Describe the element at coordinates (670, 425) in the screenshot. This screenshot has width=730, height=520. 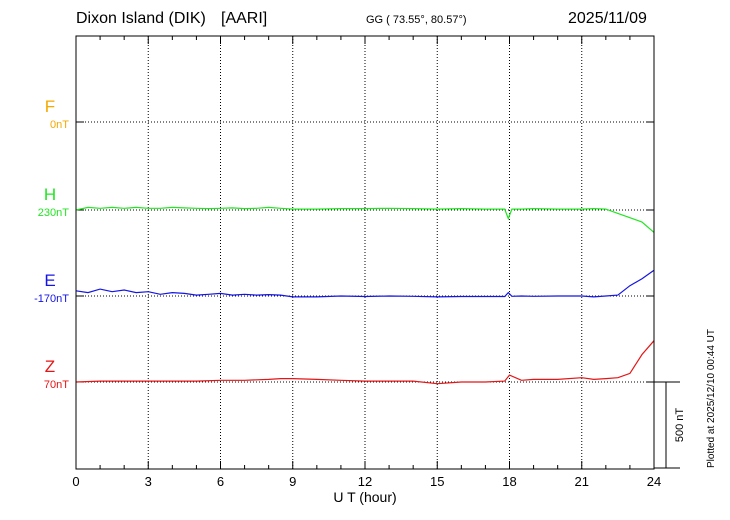
I see `scale-bar: 500 nT` at that location.